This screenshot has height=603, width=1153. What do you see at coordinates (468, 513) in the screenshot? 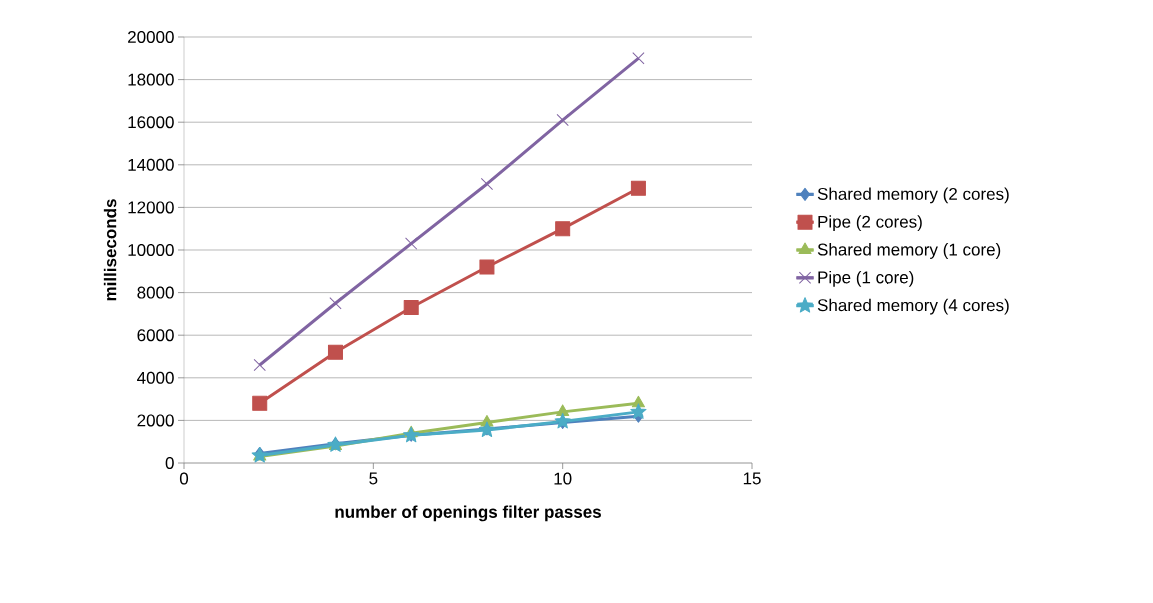
I see `x-axis-title: number of openings filter passes` at bounding box center [468, 513].